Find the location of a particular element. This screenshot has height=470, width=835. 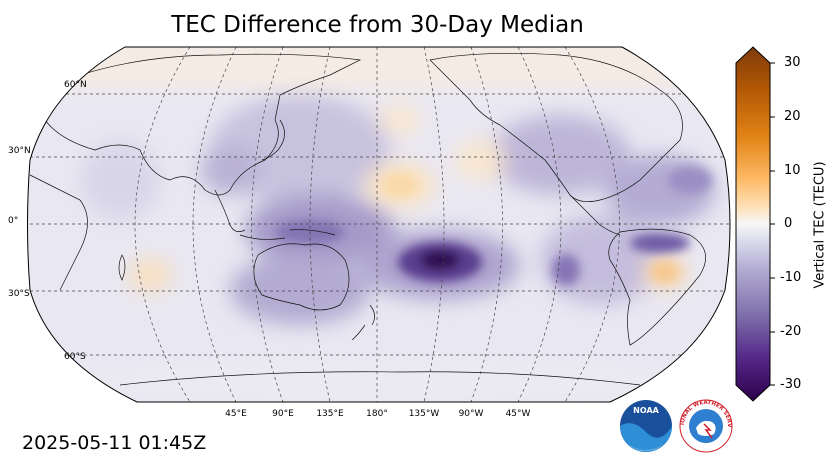

lat-label-60s: 60°S is located at coordinates (75, 357).